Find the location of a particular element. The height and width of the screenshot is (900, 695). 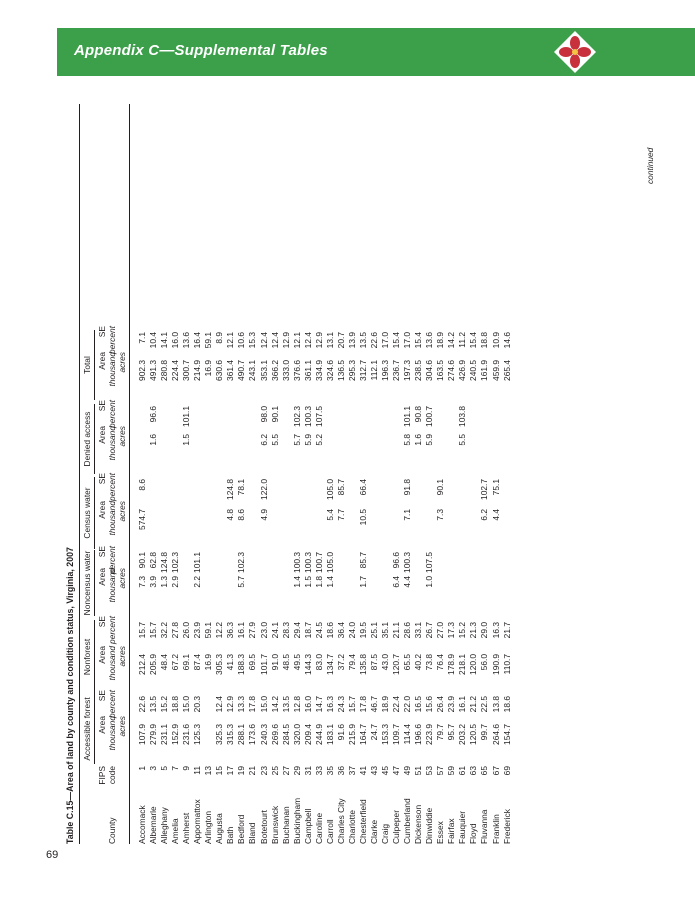

se-cell: 21.2 is located at coordinates (473, 704).